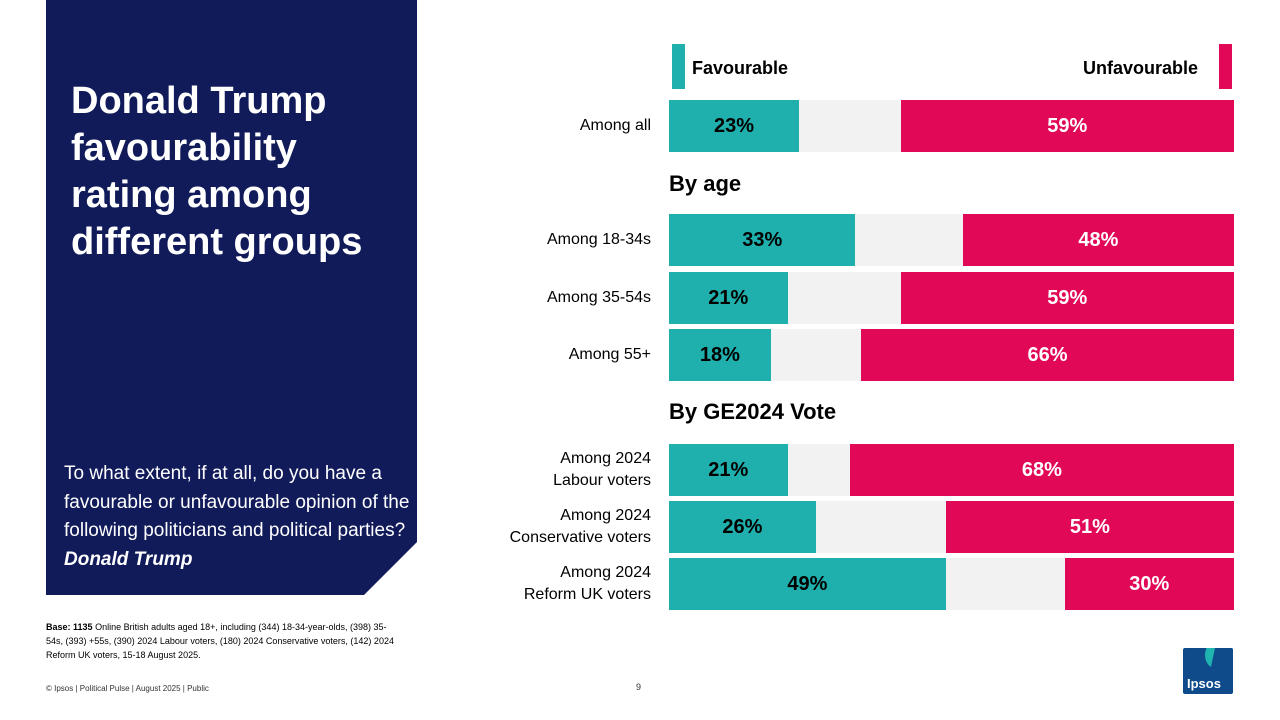 The height and width of the screenshot is (720, 1280). I want to click on base-label: Base:, so click(58, 627).